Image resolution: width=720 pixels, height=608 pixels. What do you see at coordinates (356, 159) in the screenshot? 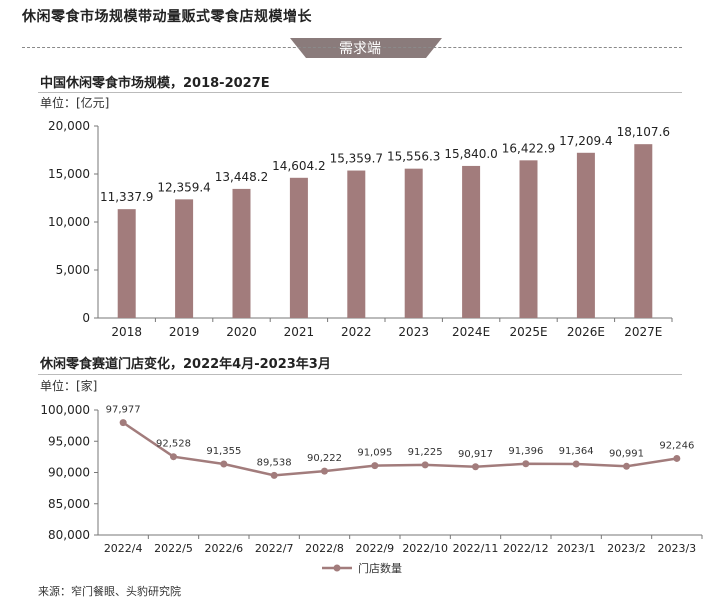
I see `bar-value-label: 15,359.7` at bounding box center [356, 159].